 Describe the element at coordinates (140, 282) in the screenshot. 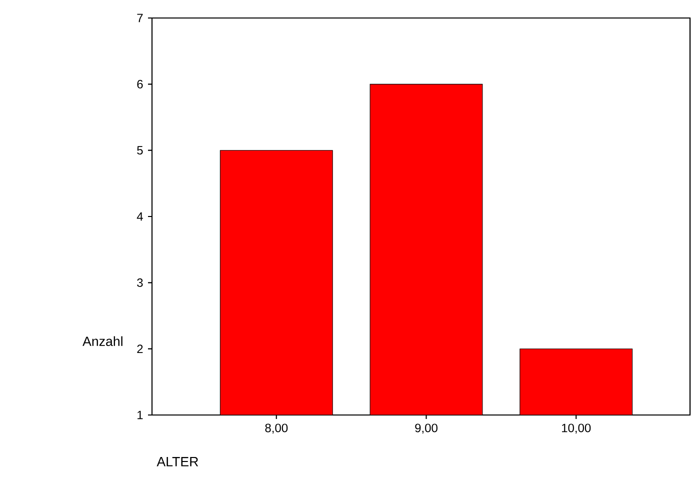

I see `y-tick-label: 3` at that location.